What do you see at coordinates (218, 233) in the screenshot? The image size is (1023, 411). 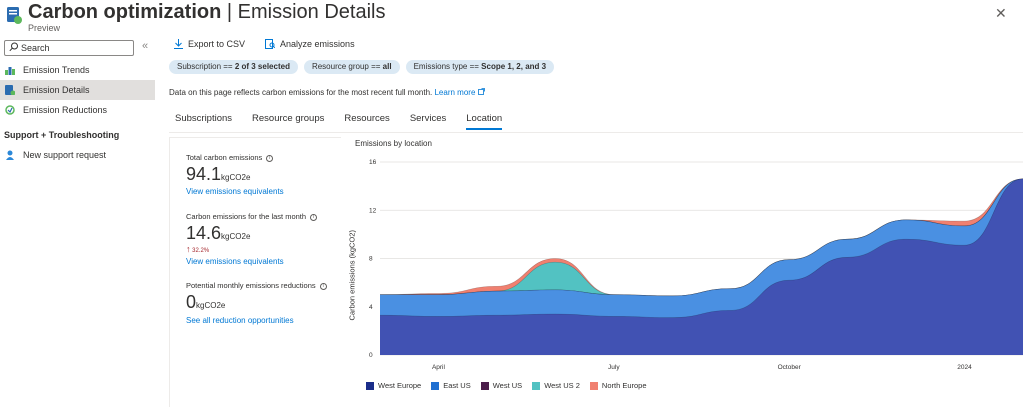 I see `last-month-value: 14.6kgCO2e` at bounding box center [218, 233].